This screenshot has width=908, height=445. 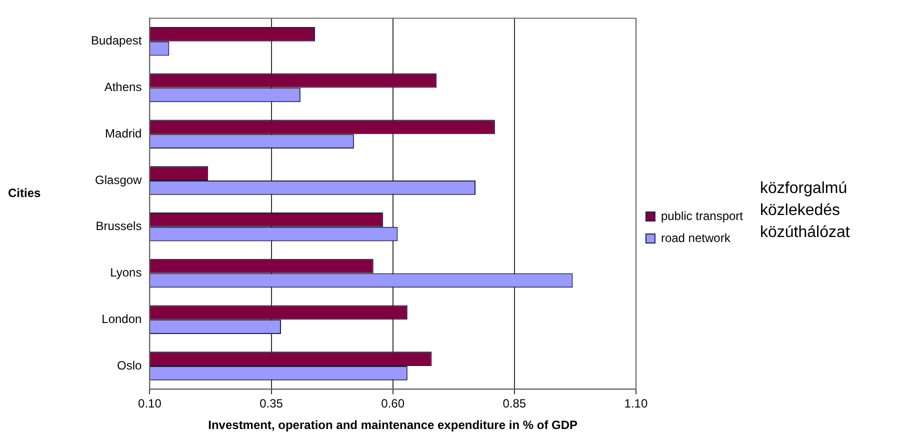 I want to click on y-tick-label: London, so click(x=122, y=319).